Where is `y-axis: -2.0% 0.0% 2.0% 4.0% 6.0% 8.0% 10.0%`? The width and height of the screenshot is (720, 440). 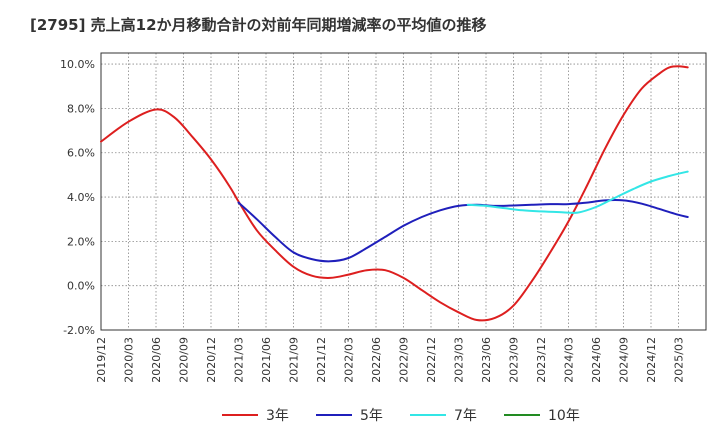 y-axis: -2.0% 0.0% 2.0% 4.0% 6.0% 8.0% 10.0% is located at coordinates (77, 197).